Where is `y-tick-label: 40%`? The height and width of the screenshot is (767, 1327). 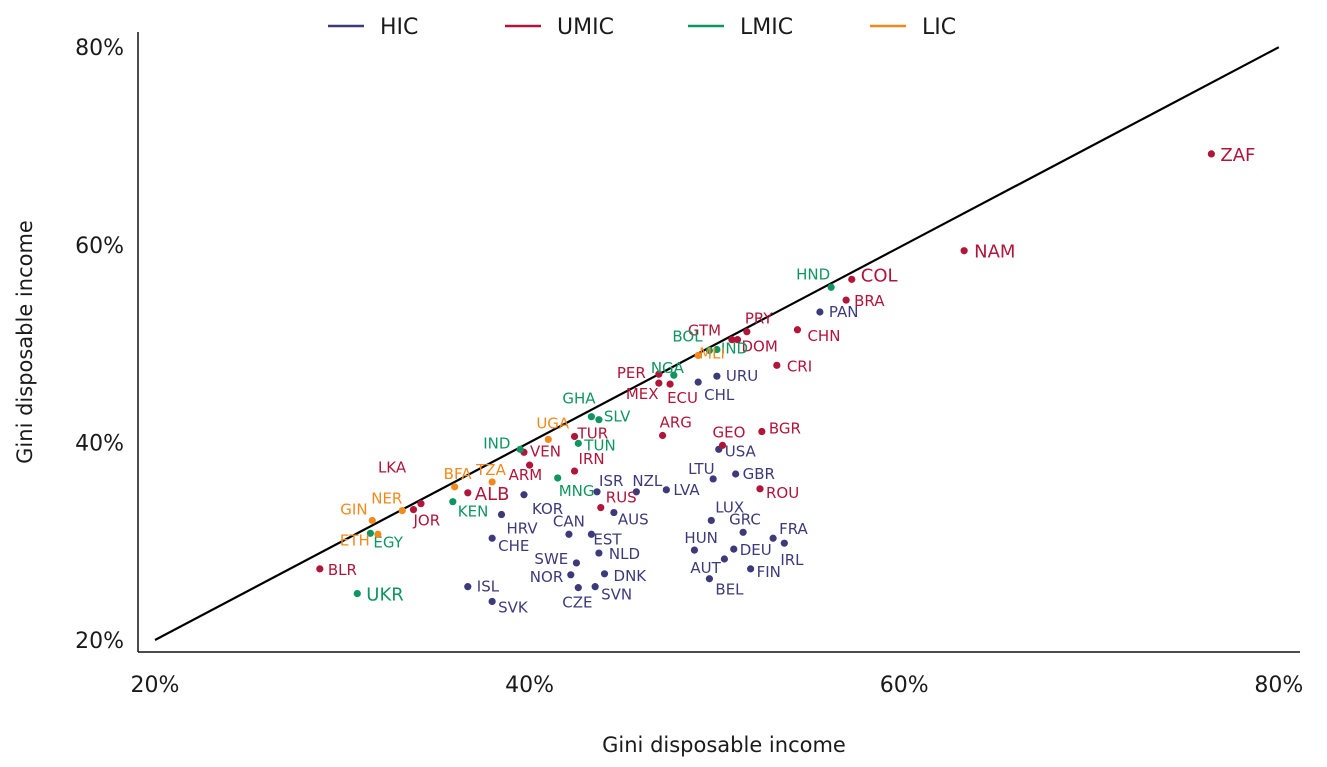
y-tick-label: 40% is located at coordinates (99, 443).